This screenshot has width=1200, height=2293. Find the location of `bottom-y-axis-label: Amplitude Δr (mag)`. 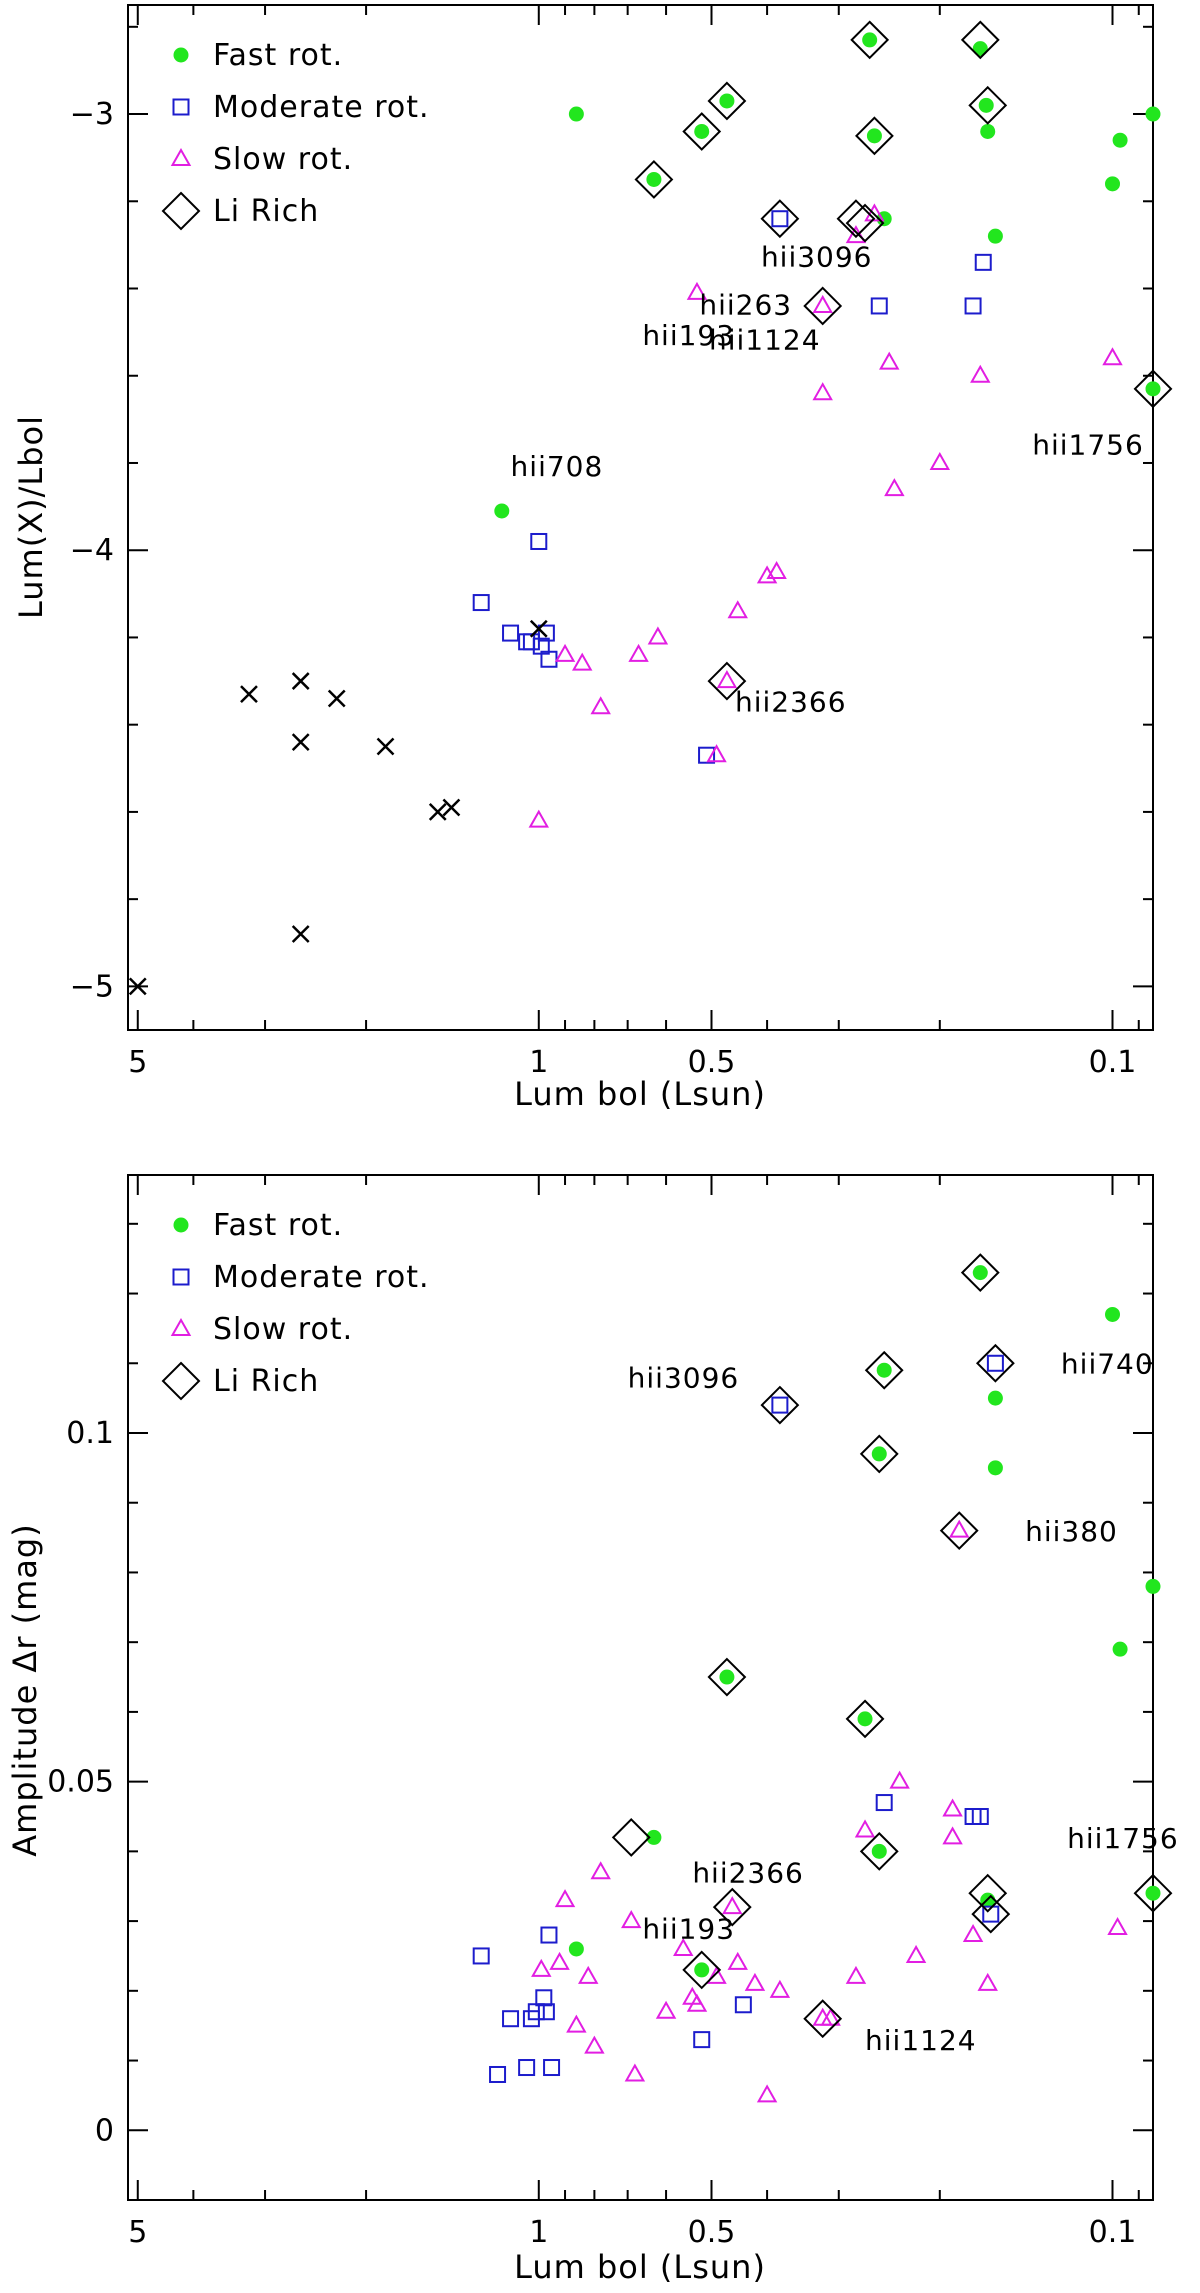

bottom-y-axis-label: Amplitude Δr (mag) is located at coordinates (25, 1689).